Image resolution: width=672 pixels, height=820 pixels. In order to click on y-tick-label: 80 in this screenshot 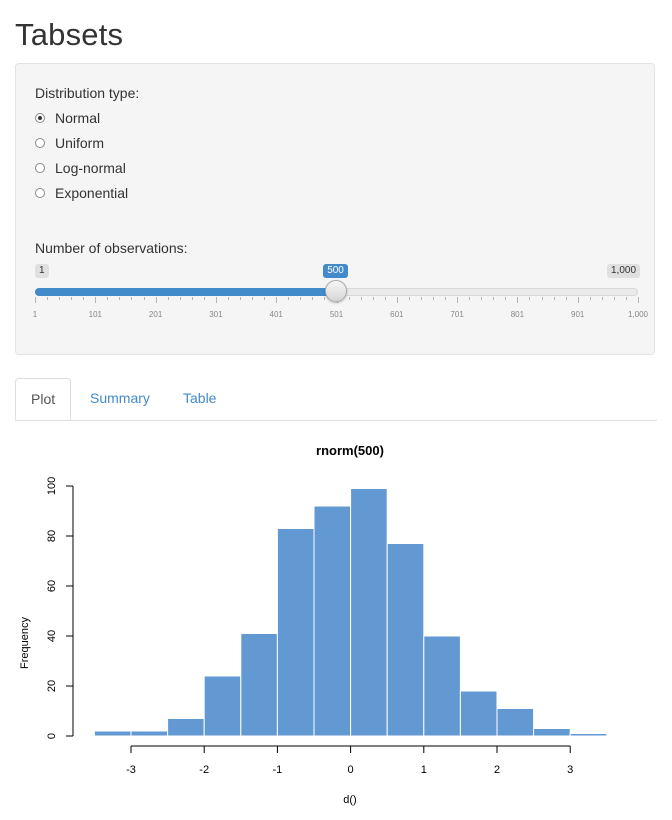, I will do `click(52, 536)`.